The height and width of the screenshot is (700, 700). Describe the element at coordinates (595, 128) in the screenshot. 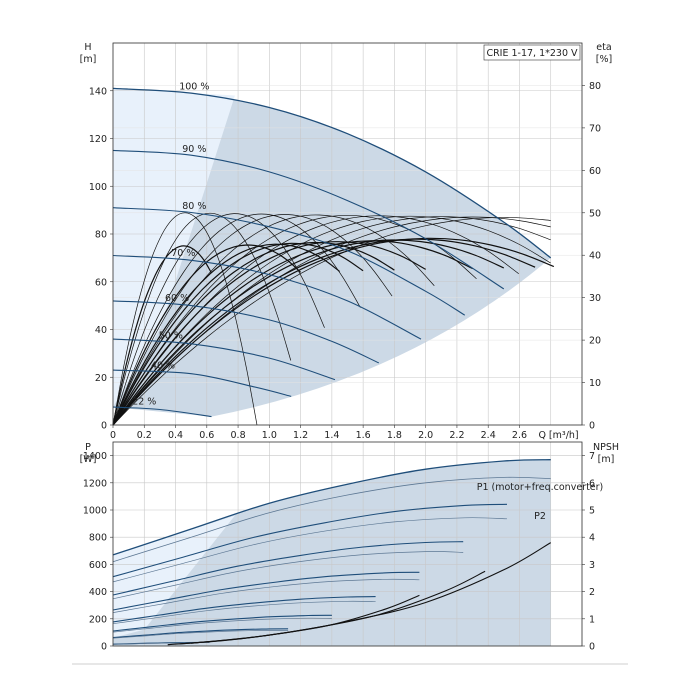

I see `y2-tick-label: 70` at that location.